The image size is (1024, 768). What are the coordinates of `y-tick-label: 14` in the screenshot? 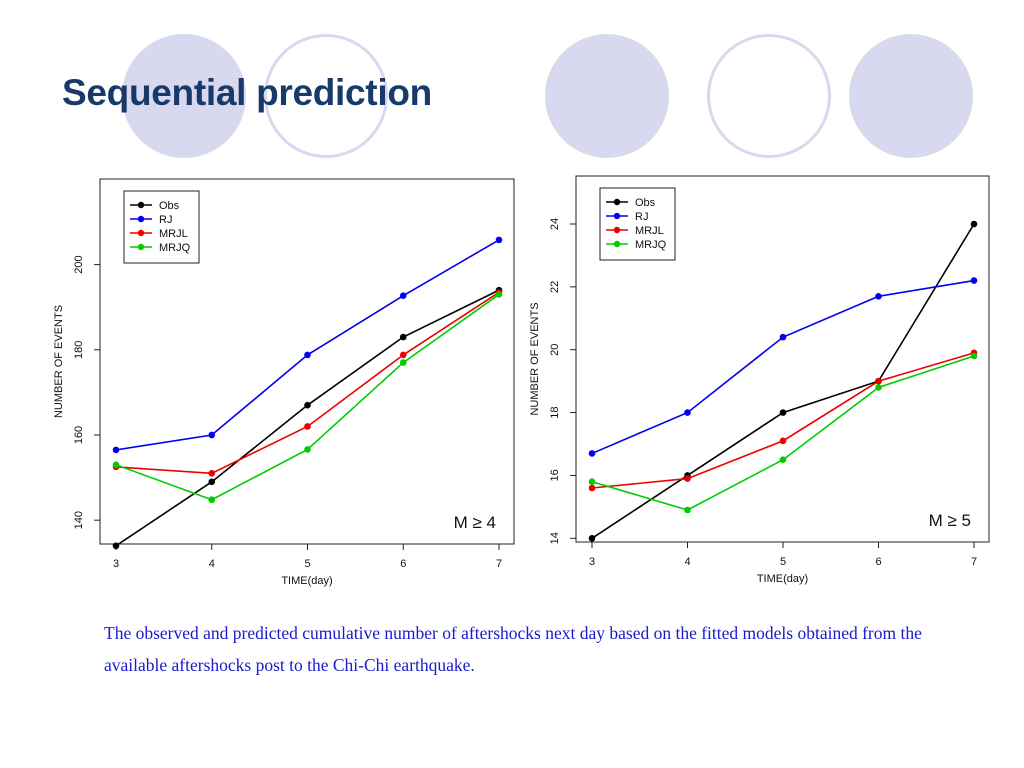 It's located at (555, 538).